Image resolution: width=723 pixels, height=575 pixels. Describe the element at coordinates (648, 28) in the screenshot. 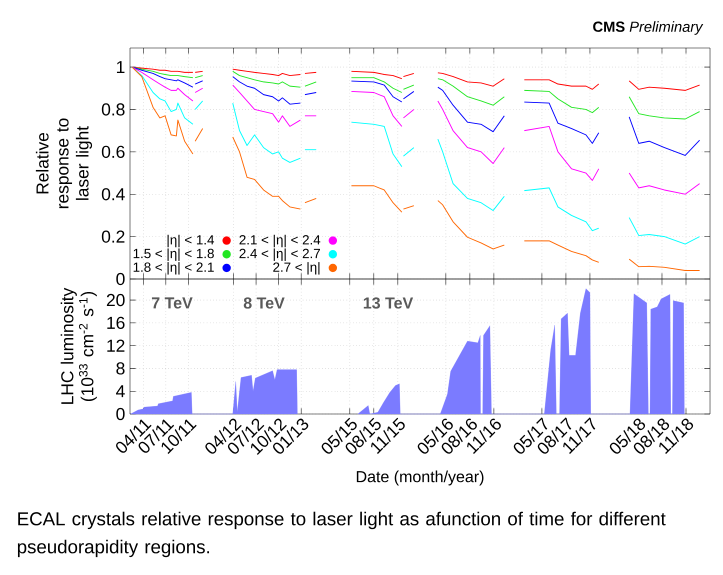

I see `chart-title: CMS Preliminary` at that location.